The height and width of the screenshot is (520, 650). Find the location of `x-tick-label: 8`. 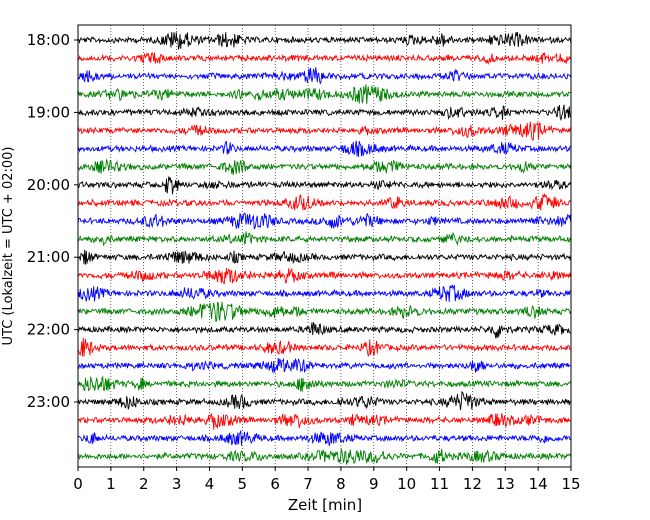

x-tick-label: 8 is located at coordinates (341, 484).